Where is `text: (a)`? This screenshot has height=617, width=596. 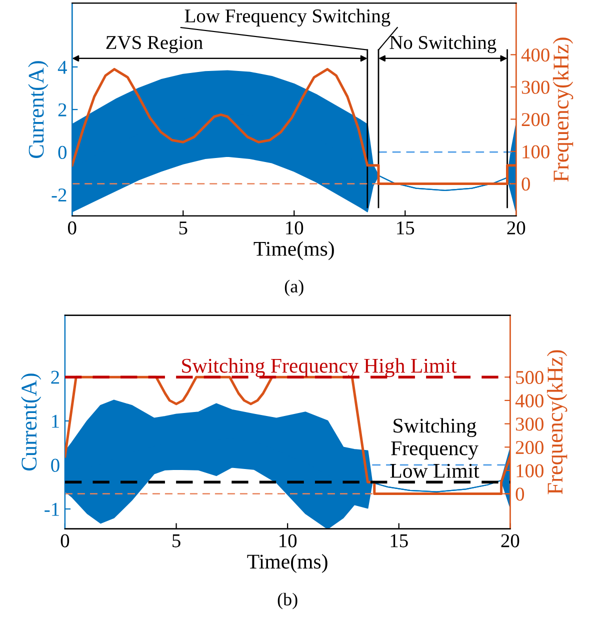 text: (a) is located at coordinates (294, 288).